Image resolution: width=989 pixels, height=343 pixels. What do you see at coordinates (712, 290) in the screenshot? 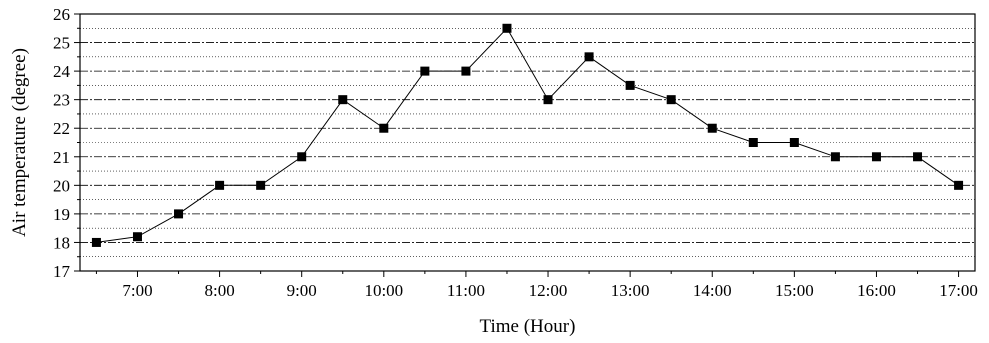
I see `x-tick-label: 14:00` at bounding box center [712, 290].